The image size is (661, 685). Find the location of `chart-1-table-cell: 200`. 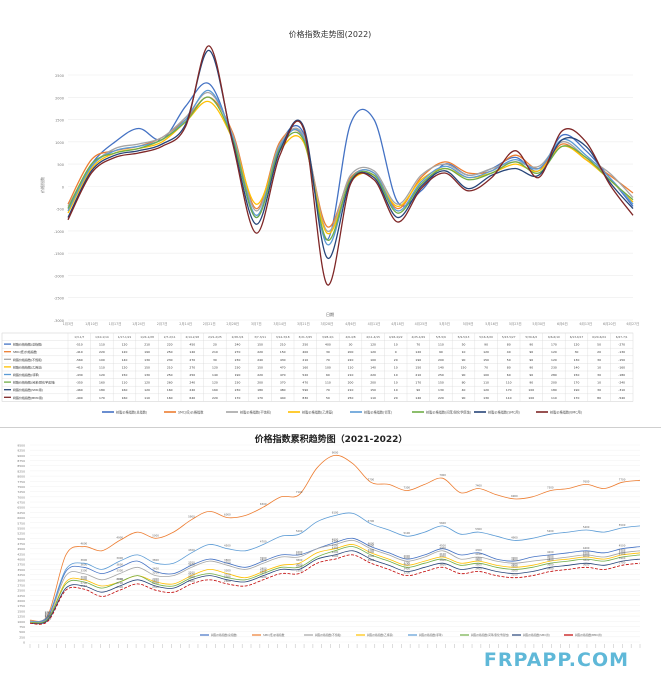

chart-1-table-cell: 200 is located at coordinates (260, 383).